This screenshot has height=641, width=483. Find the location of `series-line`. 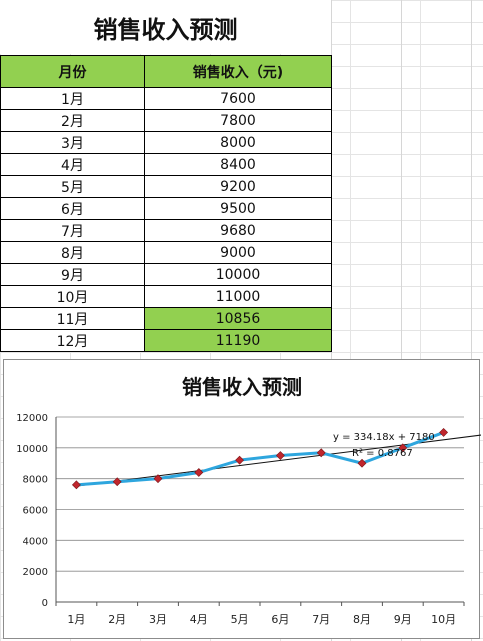

series-line is located at coordinates (260, 459).